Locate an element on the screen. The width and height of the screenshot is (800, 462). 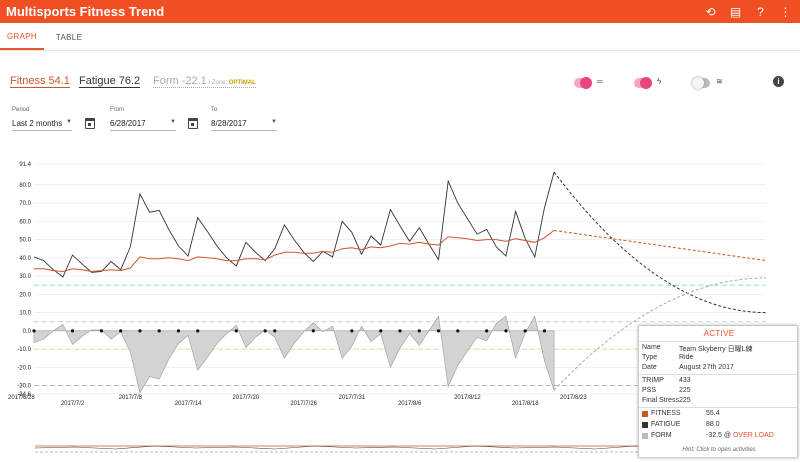
form-number: -32.5 @ is located at coordinates (719, 435).